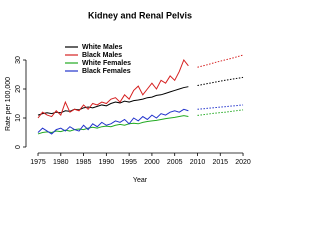 Image resolution: width=320 pixels, height=240 pixels. I want to click on x-tick-label: 2010, so click(198, 162).